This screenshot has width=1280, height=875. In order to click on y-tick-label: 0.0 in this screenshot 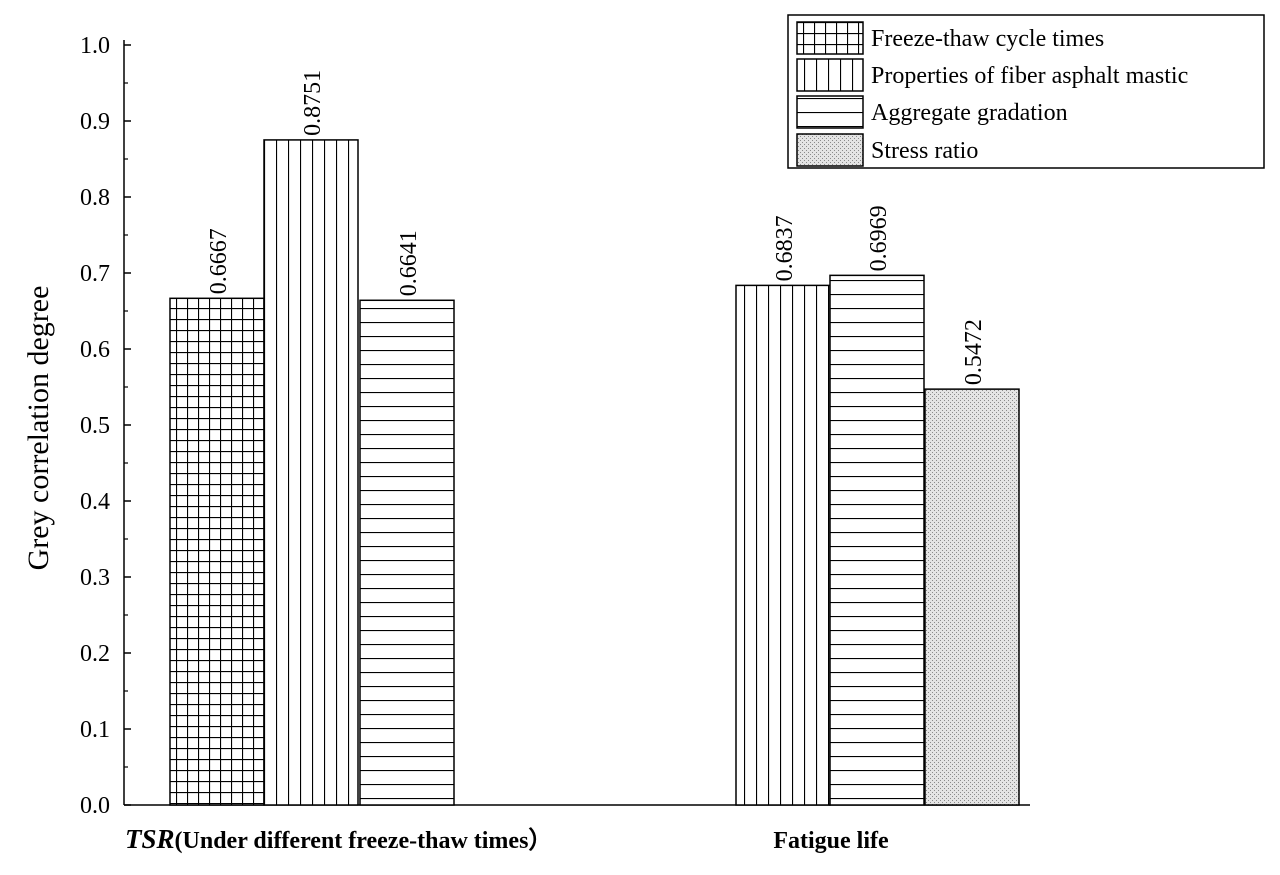, I will do `click(95, 806)`.